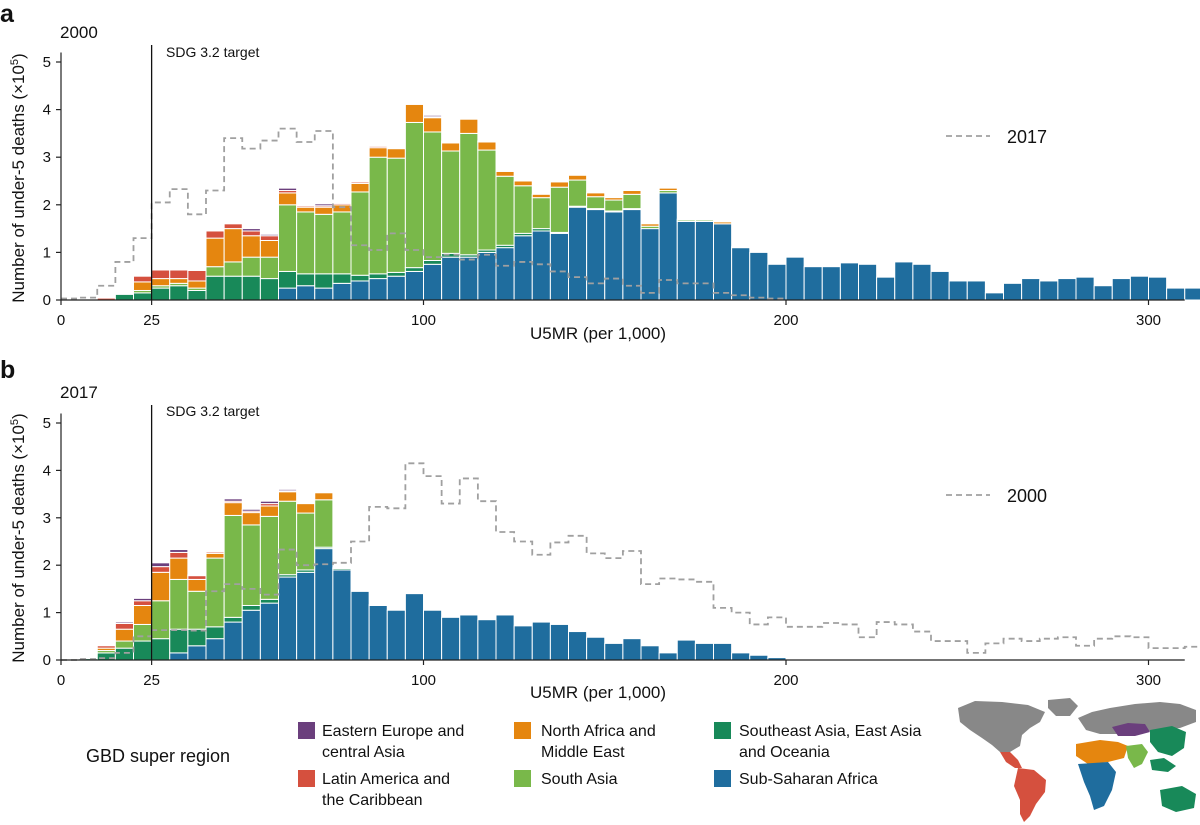 This screenshot has height=825, width=1200. What do you see at coordinates (47, 660) in the screenshot?
I see `panel-b-y-tick-label: 0` at bounding box center [47, 660].